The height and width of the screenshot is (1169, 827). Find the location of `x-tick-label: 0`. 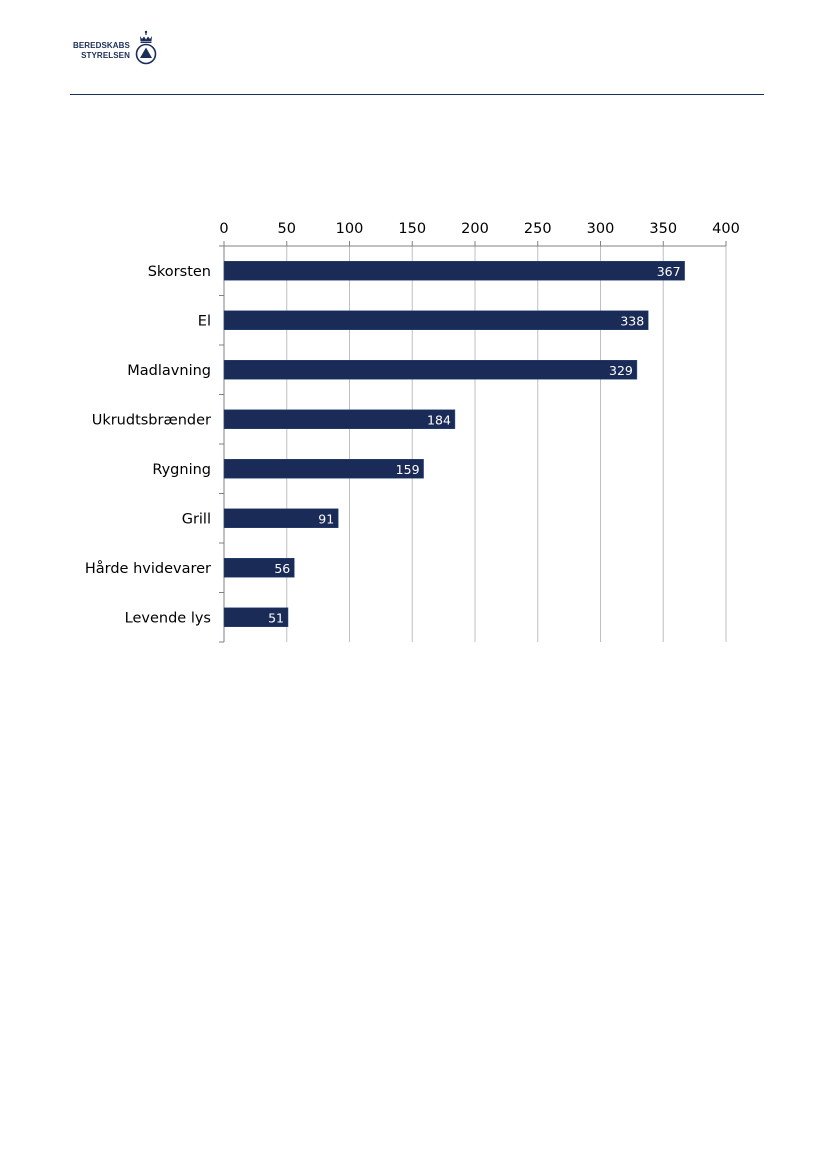

x-tick-label: 0 is located at coordinates (223, 229).